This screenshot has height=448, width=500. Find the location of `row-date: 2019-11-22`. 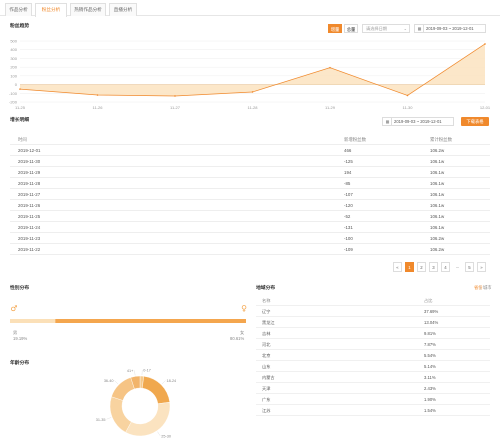

row-date: 2019-11-22 is located at coordinates (29, 249).